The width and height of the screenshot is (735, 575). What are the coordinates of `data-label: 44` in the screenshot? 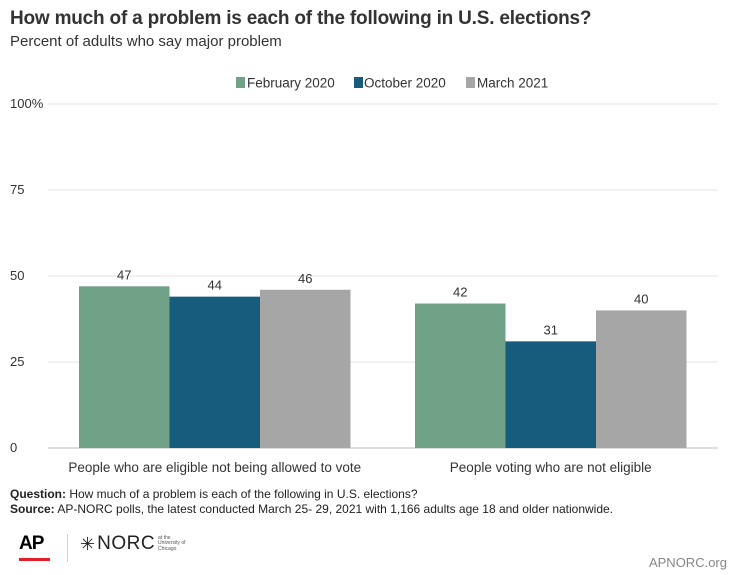 It's located at (215, 285).